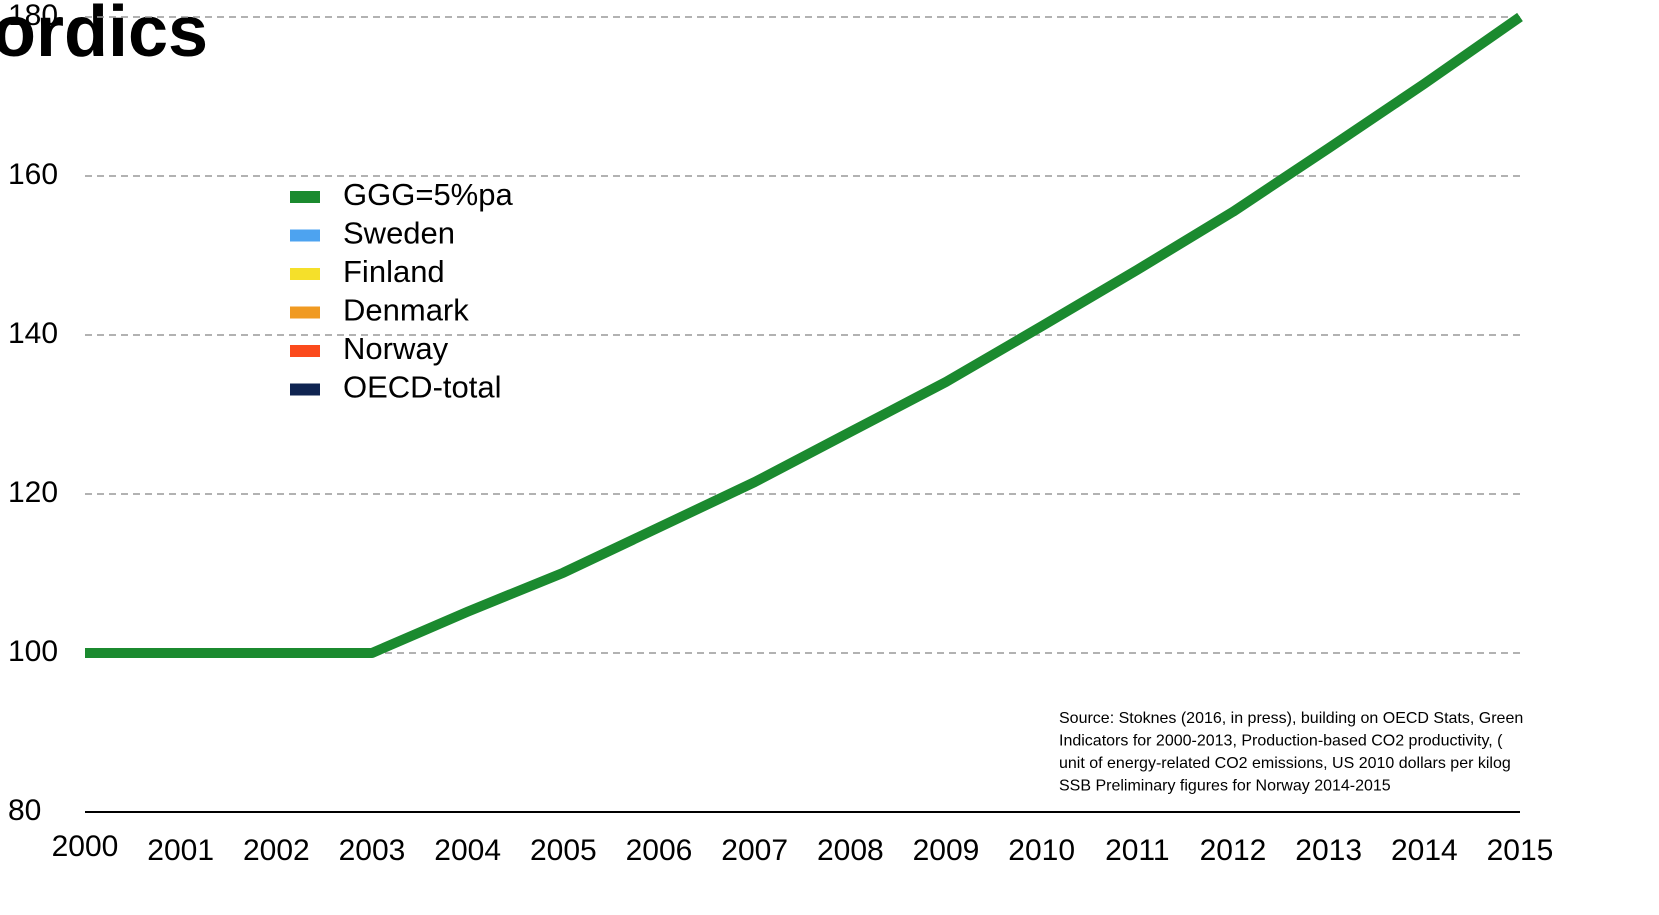  Describe the element at coordinates (467, 850) in the screenshot. I see `x-tick-label: 2004` at that location.